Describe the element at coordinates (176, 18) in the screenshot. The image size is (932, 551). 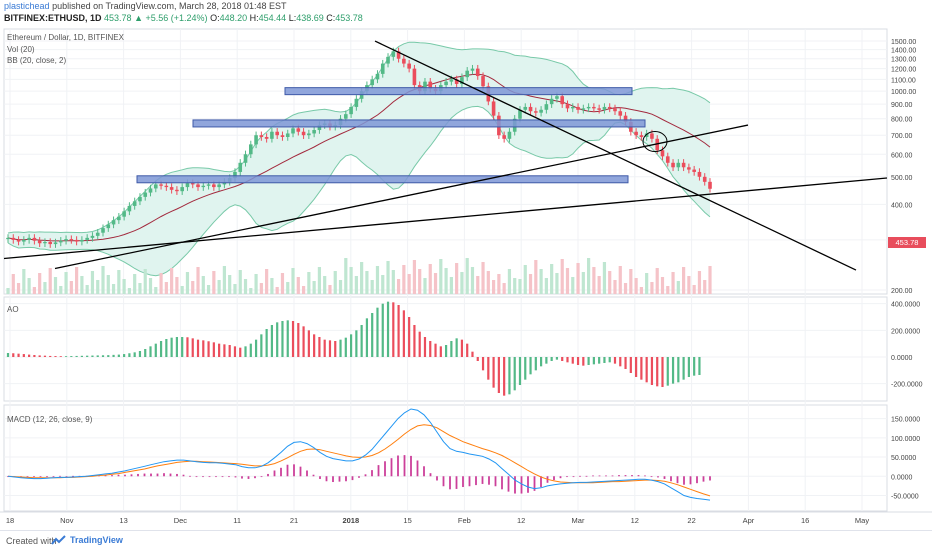
I see `price-change: +5.56 (+1.24%)` at that location.